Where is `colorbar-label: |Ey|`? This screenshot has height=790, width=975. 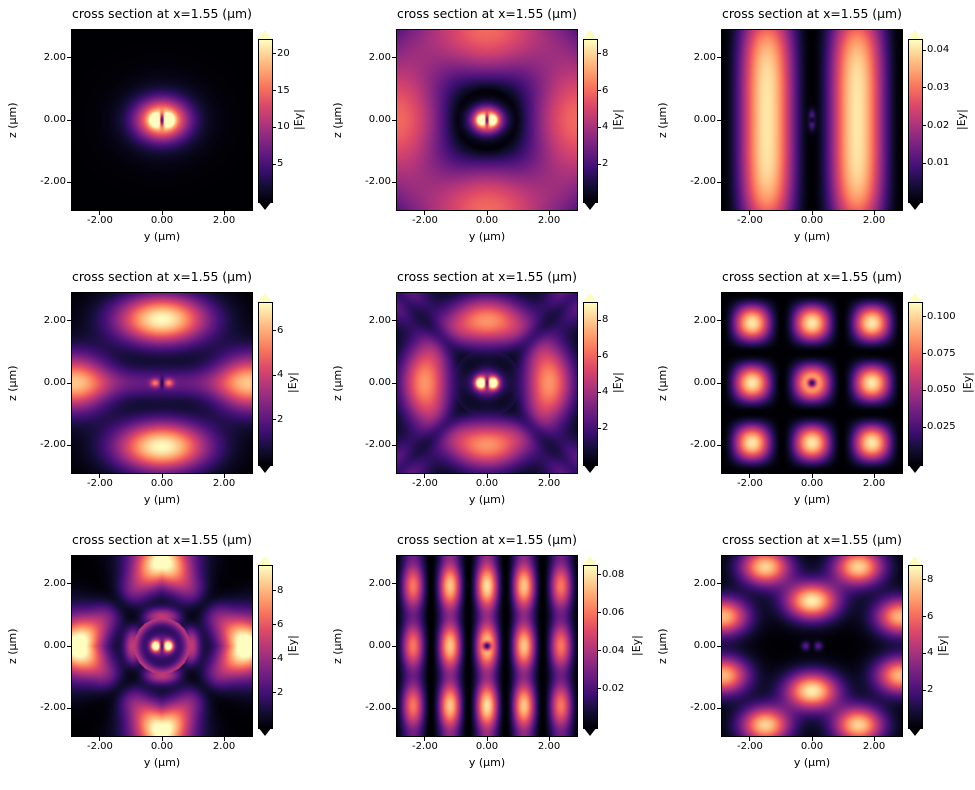
colorbar-label: |Ey| is located at coordinates (292, 646).